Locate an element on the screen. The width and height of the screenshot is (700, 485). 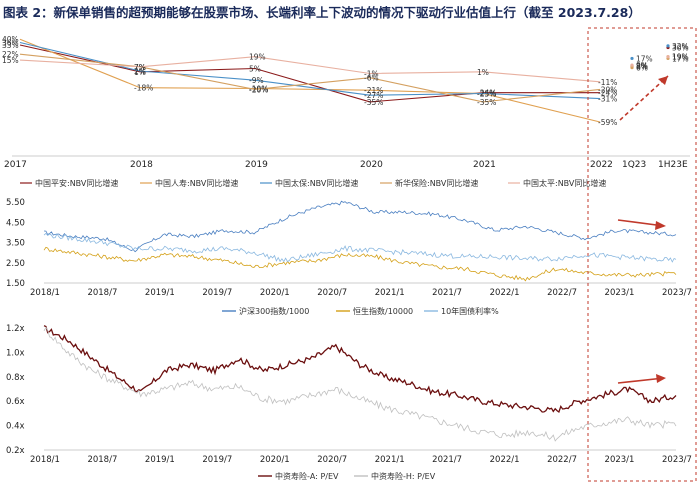
nbv-point-label: 6% is located at coordinates (642, 68).